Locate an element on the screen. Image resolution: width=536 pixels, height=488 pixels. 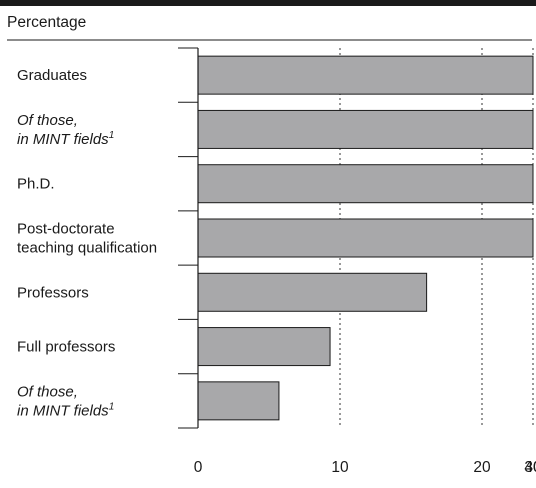
x-tick-label-30: 30 is located at coordinates (530, 467).